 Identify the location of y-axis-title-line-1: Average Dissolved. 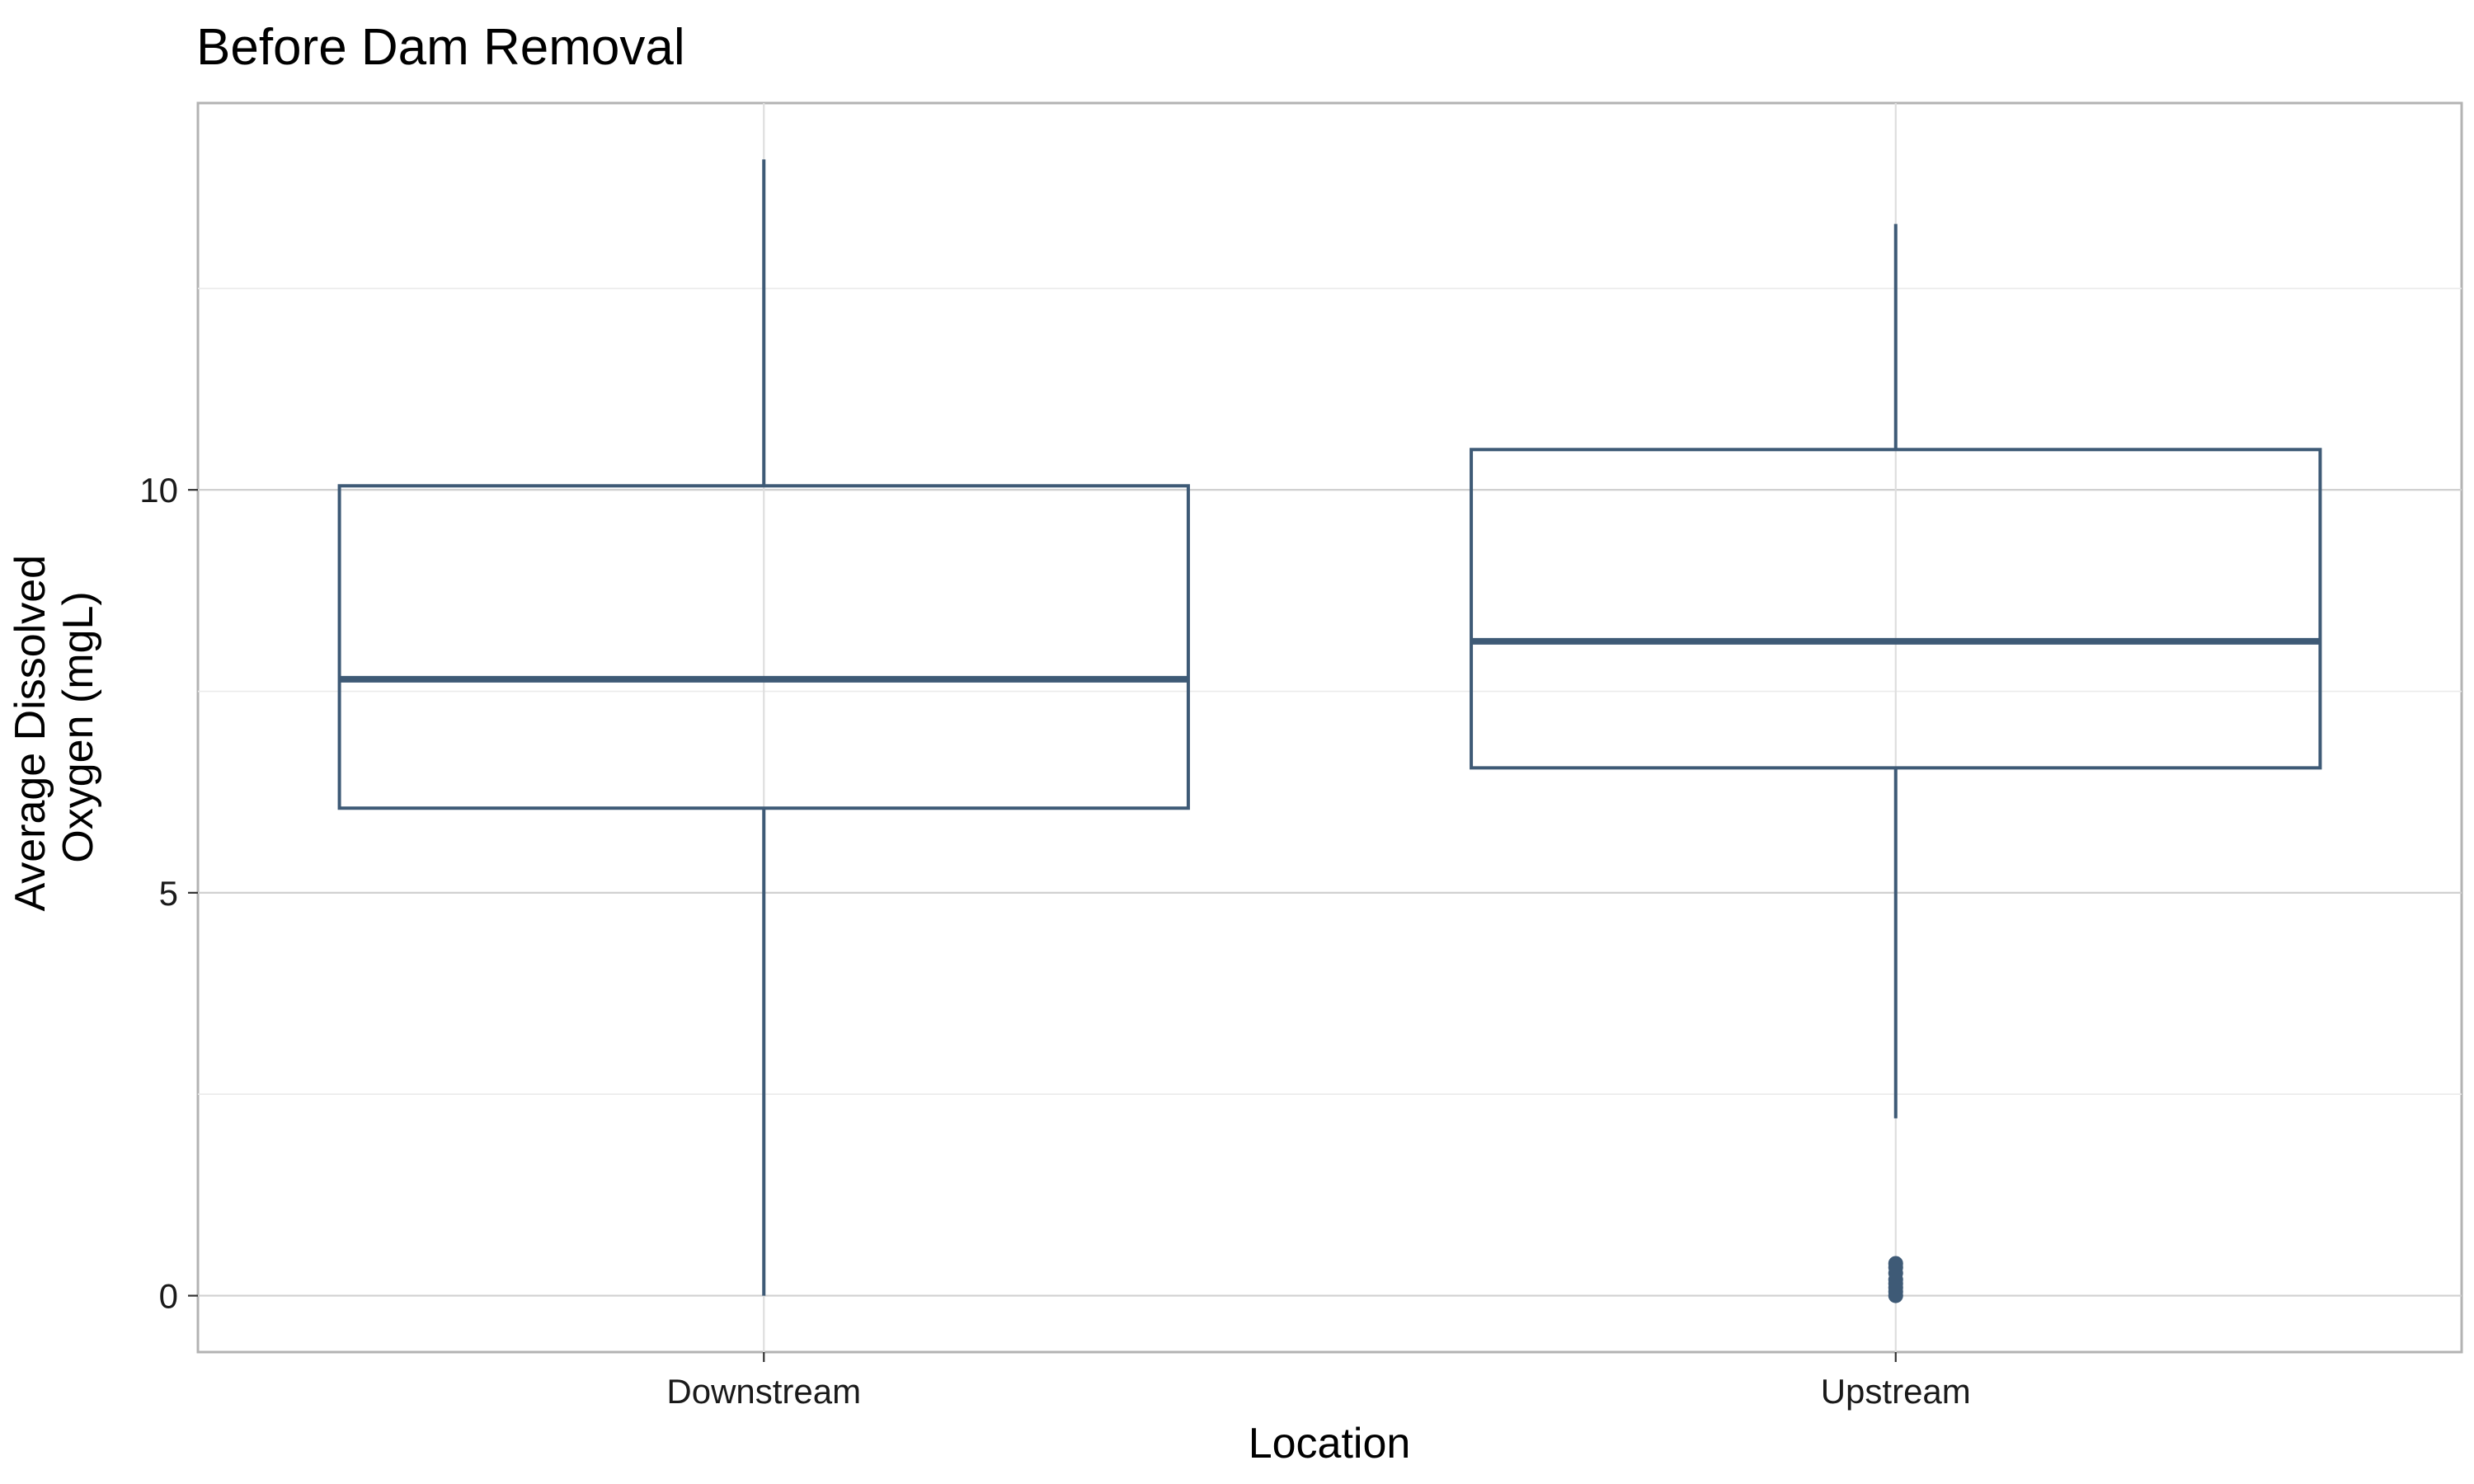
(30, 733).